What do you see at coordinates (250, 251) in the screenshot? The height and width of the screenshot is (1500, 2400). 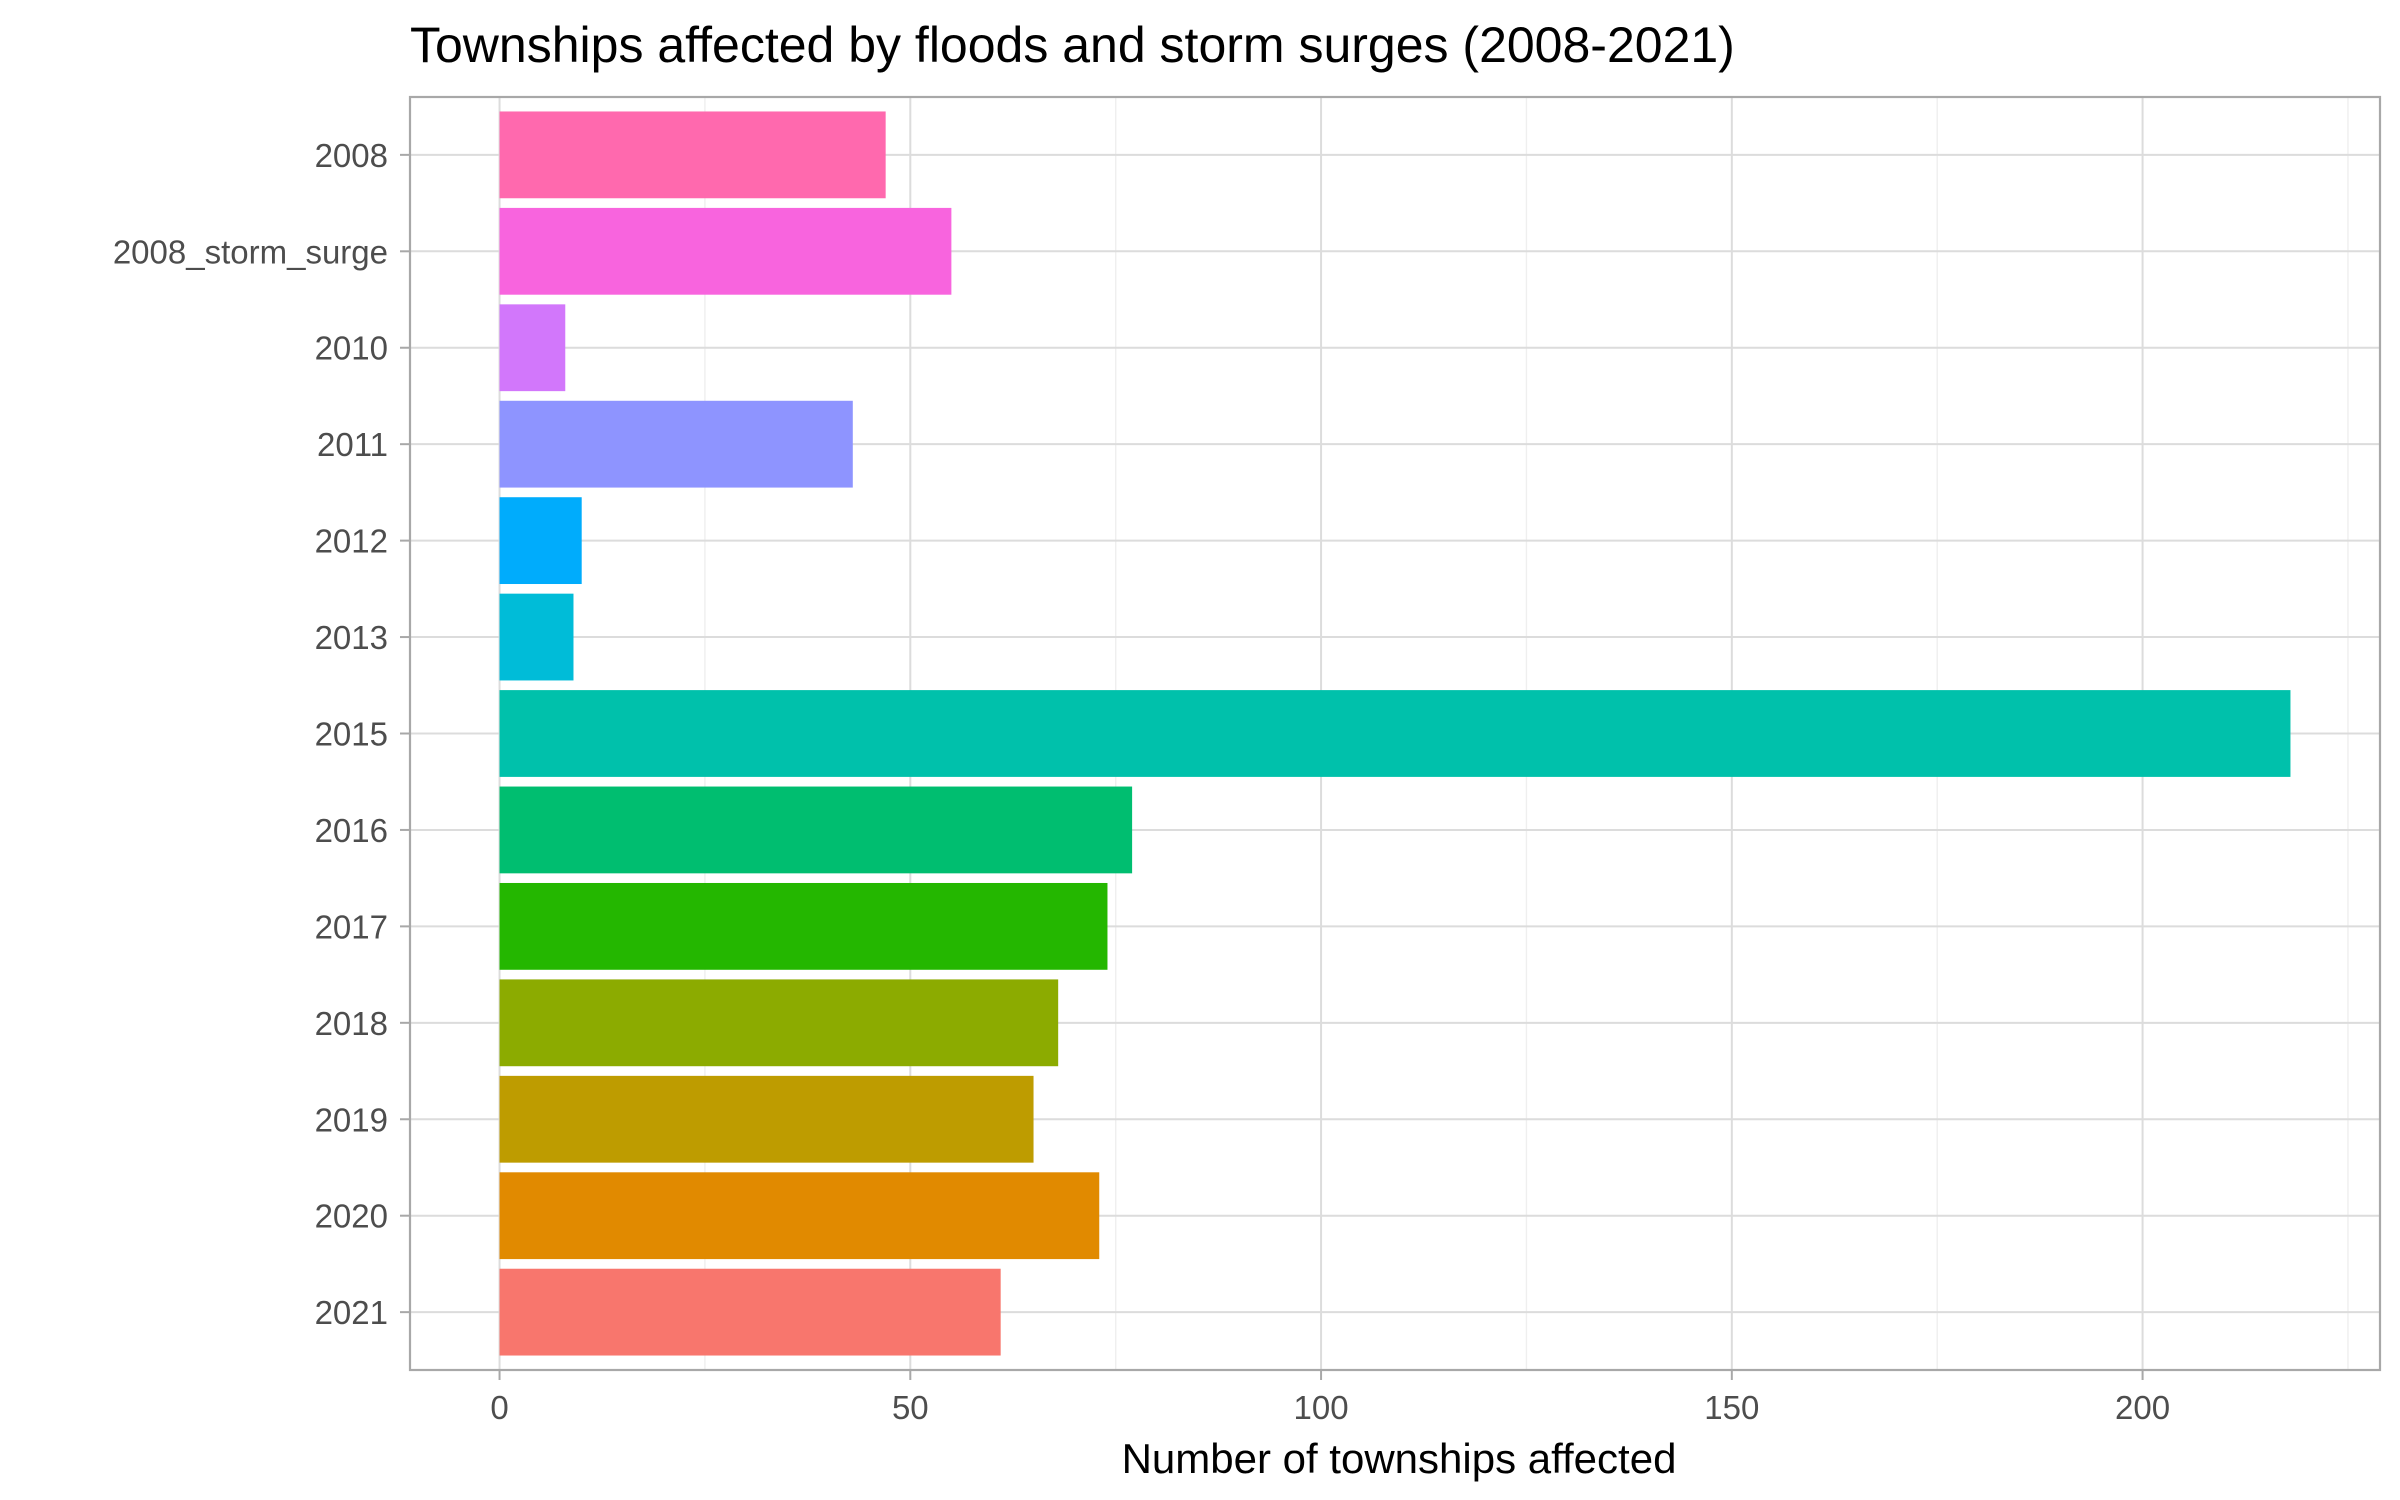 I see `y-tick-label: 2008_storm_surge` at bounding box center [250, 251].